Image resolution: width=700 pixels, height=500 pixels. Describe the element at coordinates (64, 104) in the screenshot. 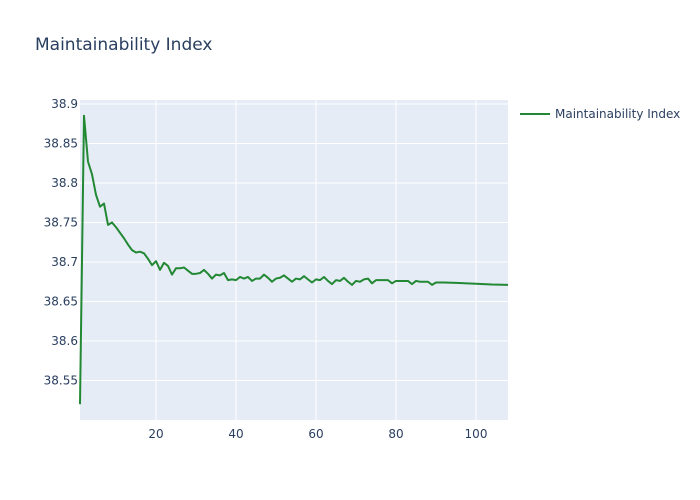

I see `y-tick-label: 38.9` at that location.